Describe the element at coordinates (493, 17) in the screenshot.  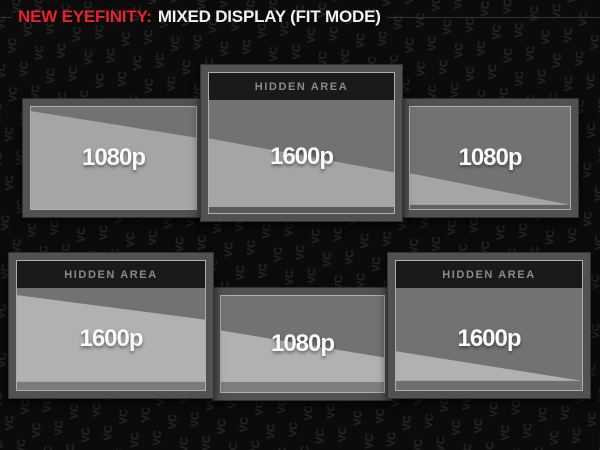
I see `header-rule-right` at that location.